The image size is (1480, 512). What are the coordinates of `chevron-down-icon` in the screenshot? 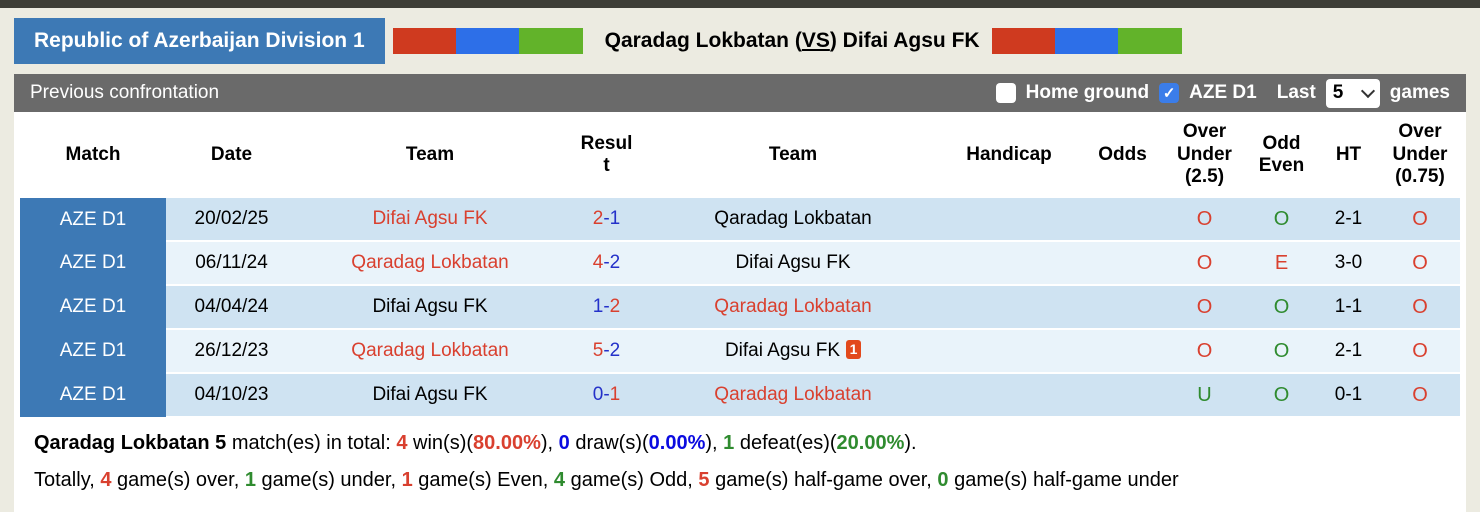 It's located at (1367, 91).